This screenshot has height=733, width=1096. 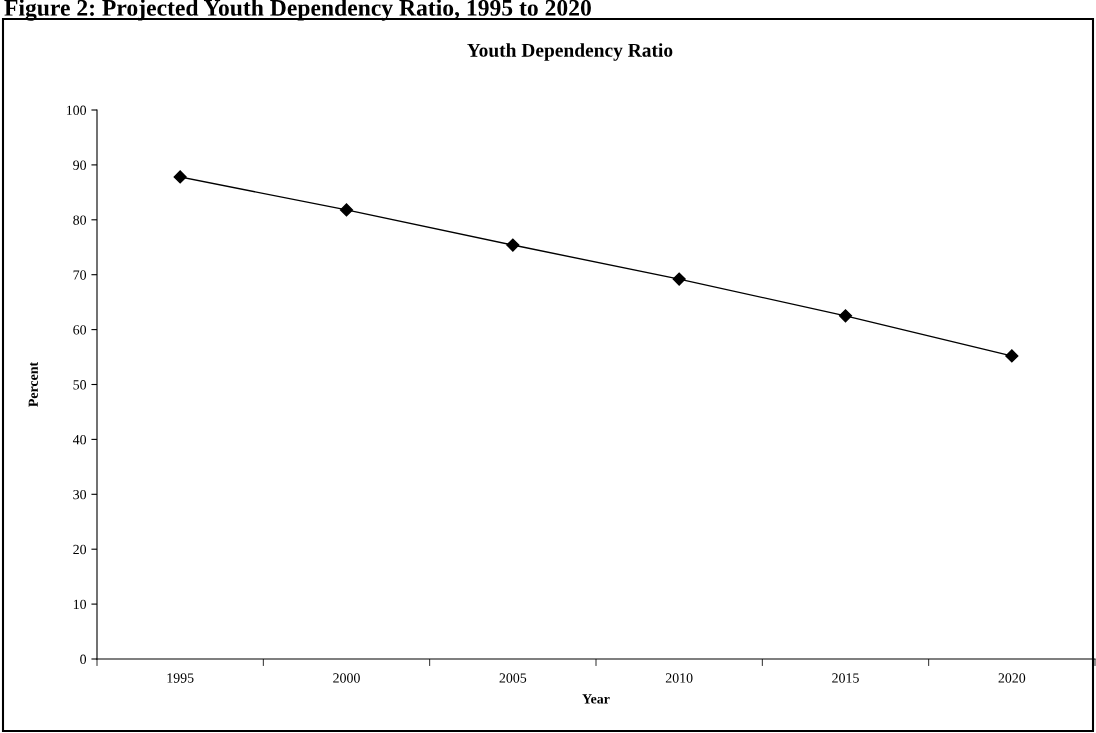 What do you see at coordinates (679, 678) in the screenshot?
I see `x-tick-label: 2010` at bounding box center [679, 678].